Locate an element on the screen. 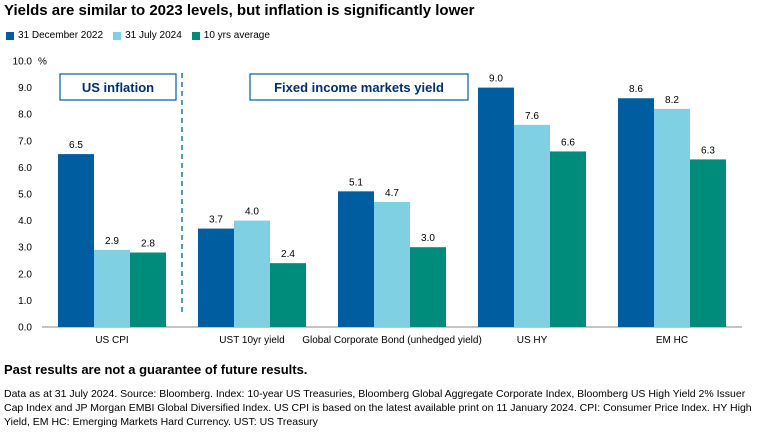 The image size is (769, 439). legend-item-dec2022: 31 December 2022 is located at coordinates (54, 35).